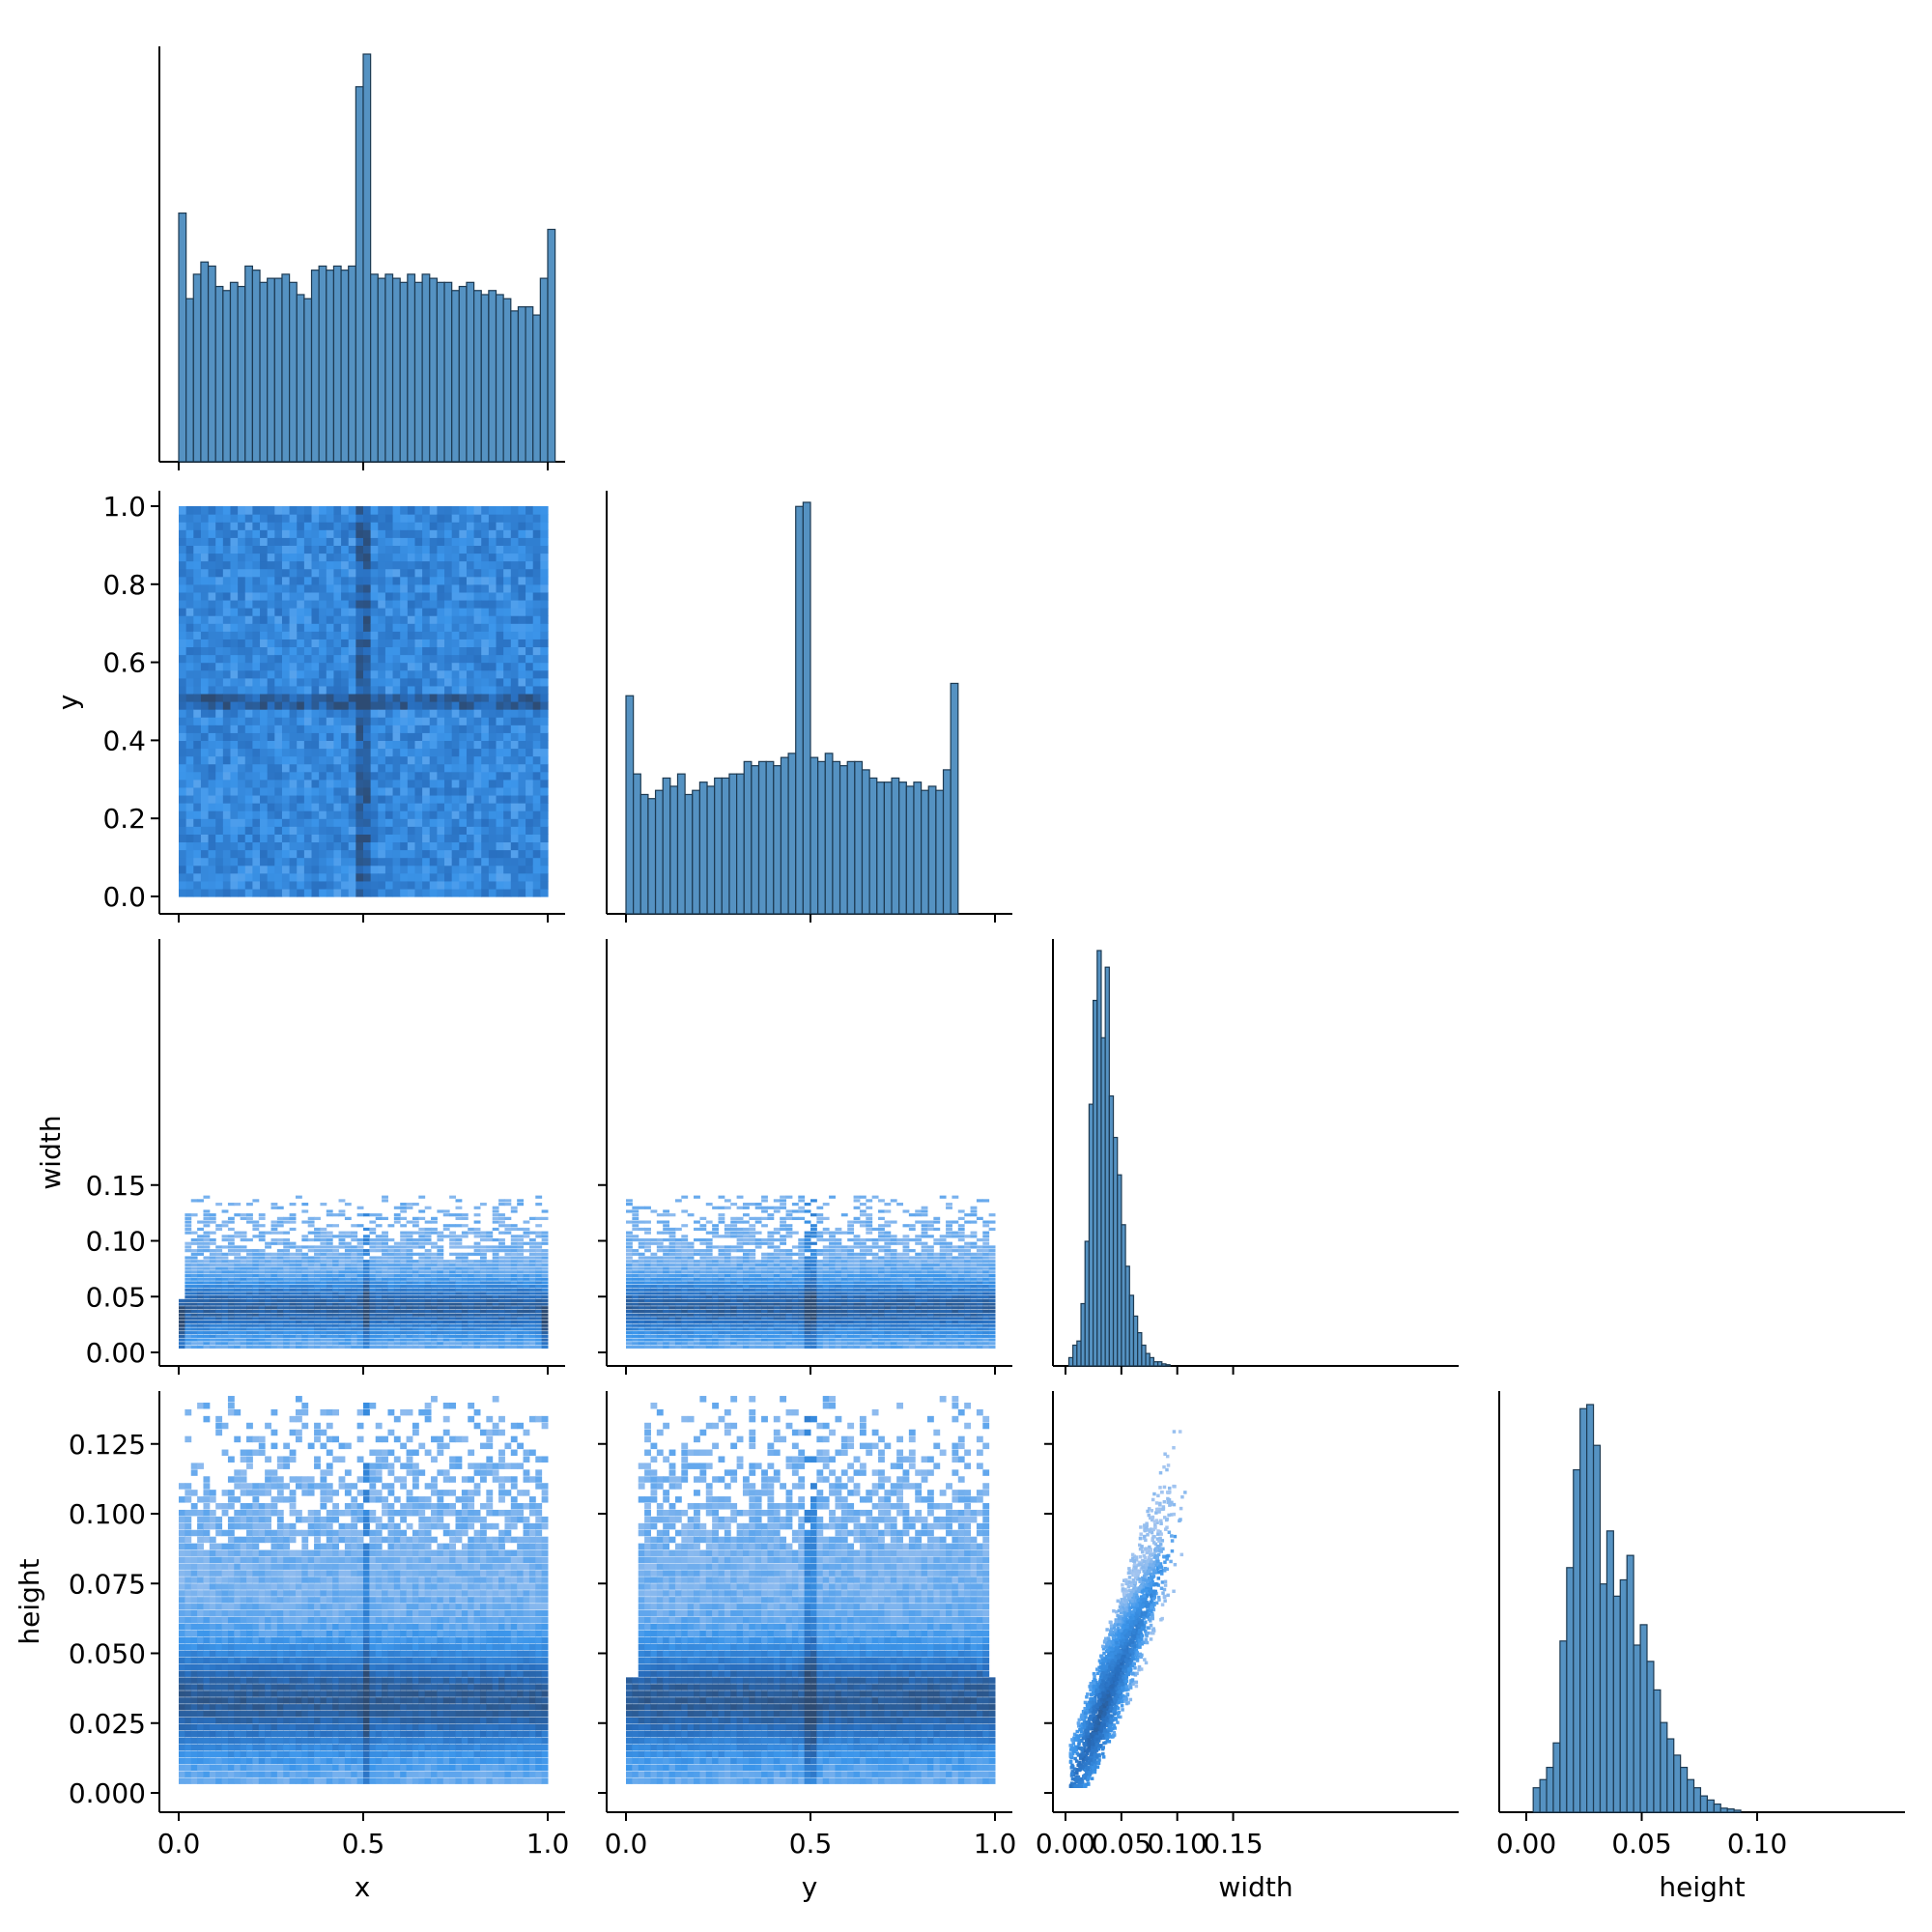 This screenshot has width=1932, height=1932. What do you see at coordinates (182, 337) in the screenshot?
I see `x-histogram-bars-bar` at bounding box center [182, 337].